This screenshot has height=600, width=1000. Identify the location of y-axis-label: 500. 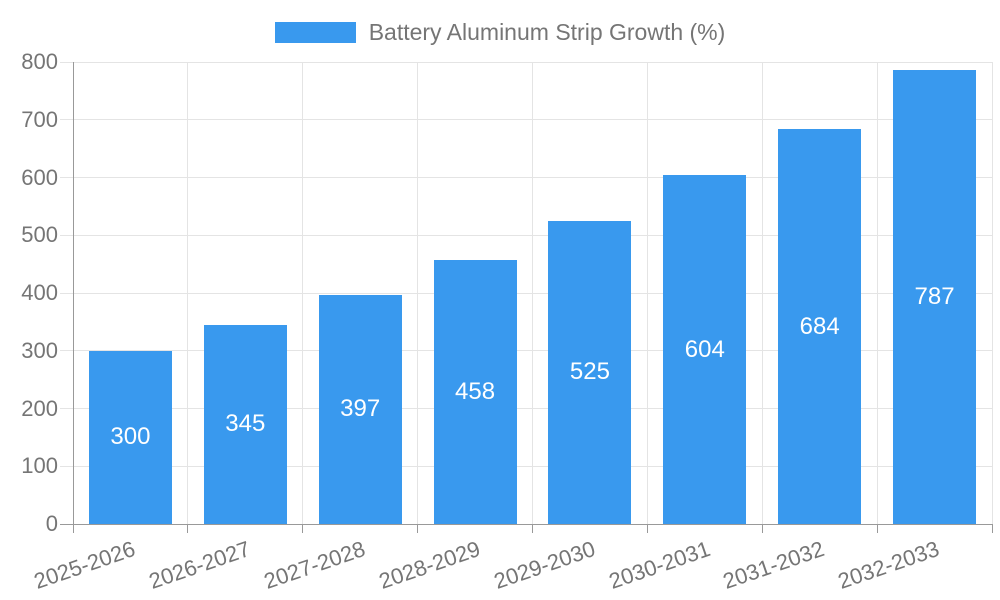
(39, 235).